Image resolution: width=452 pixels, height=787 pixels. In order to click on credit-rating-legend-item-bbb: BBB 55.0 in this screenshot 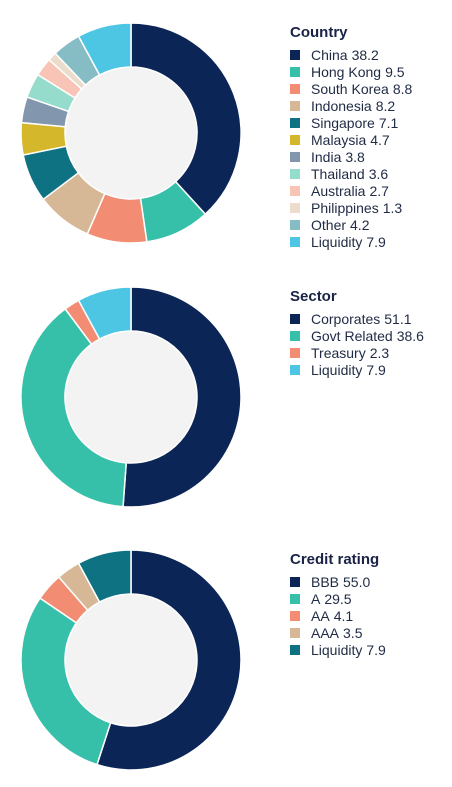, I will do `click(338, 581)`.